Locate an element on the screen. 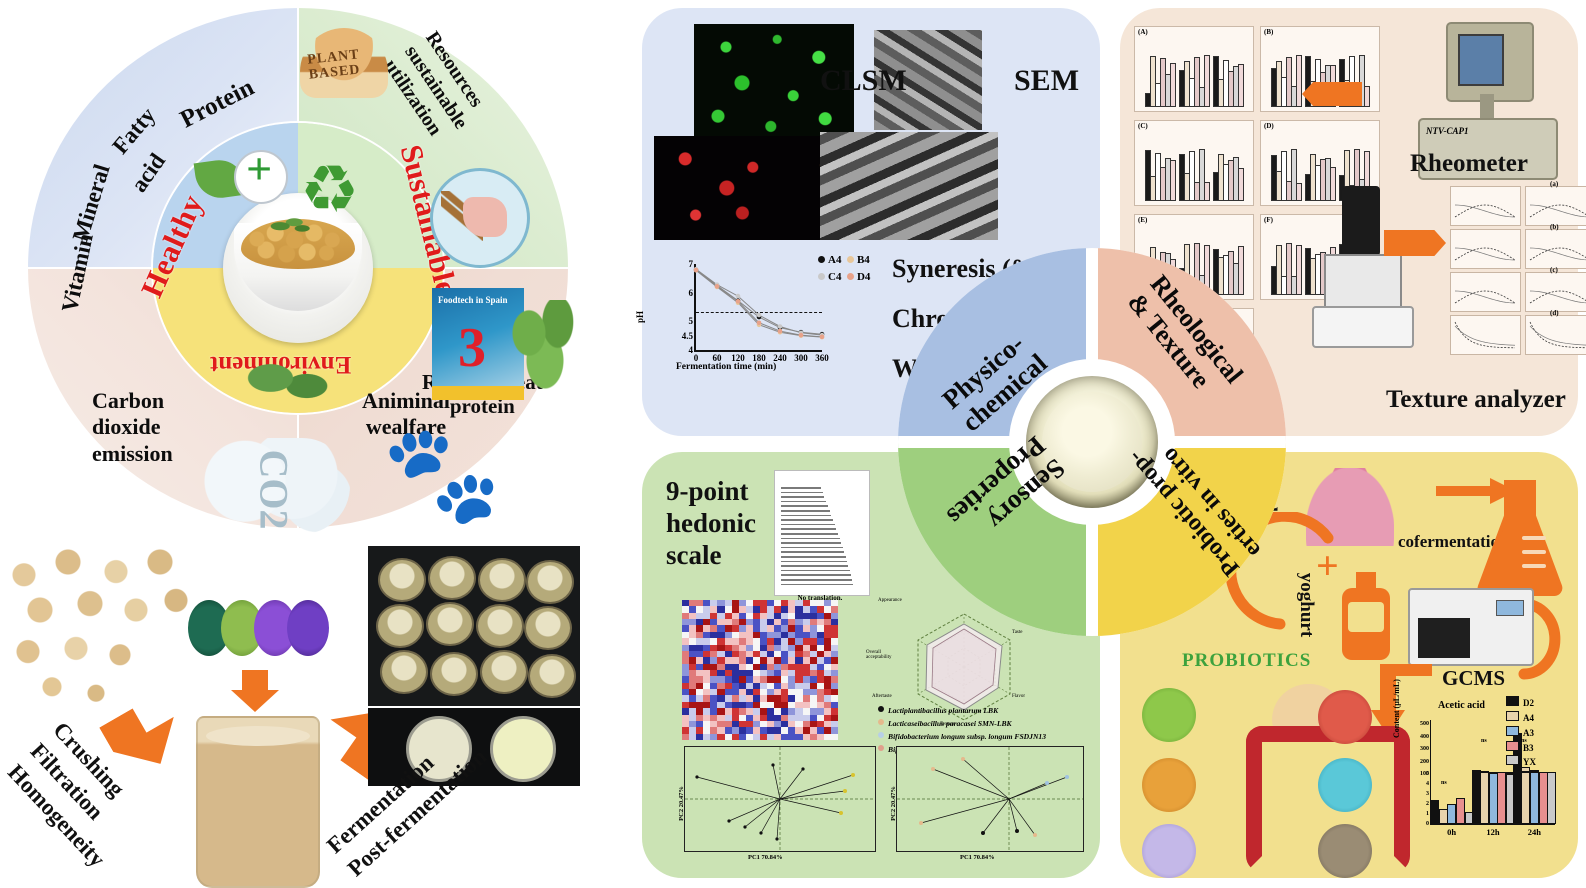 Image resolution: width=1586 pixels, height=888 pixels. co2-text: CO2 is located at coordinates (274, 489).